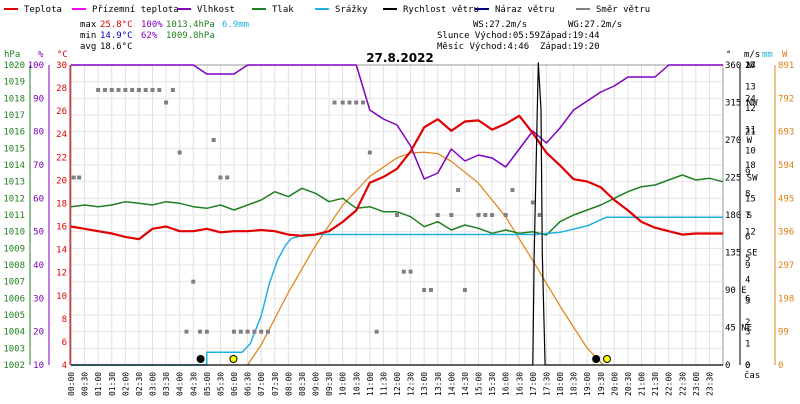 This screenshot has width=800, height=404. Describe the element at coordinates (601, 384) in the screenshot. I see `x-tick-label: 19:30` at that location.